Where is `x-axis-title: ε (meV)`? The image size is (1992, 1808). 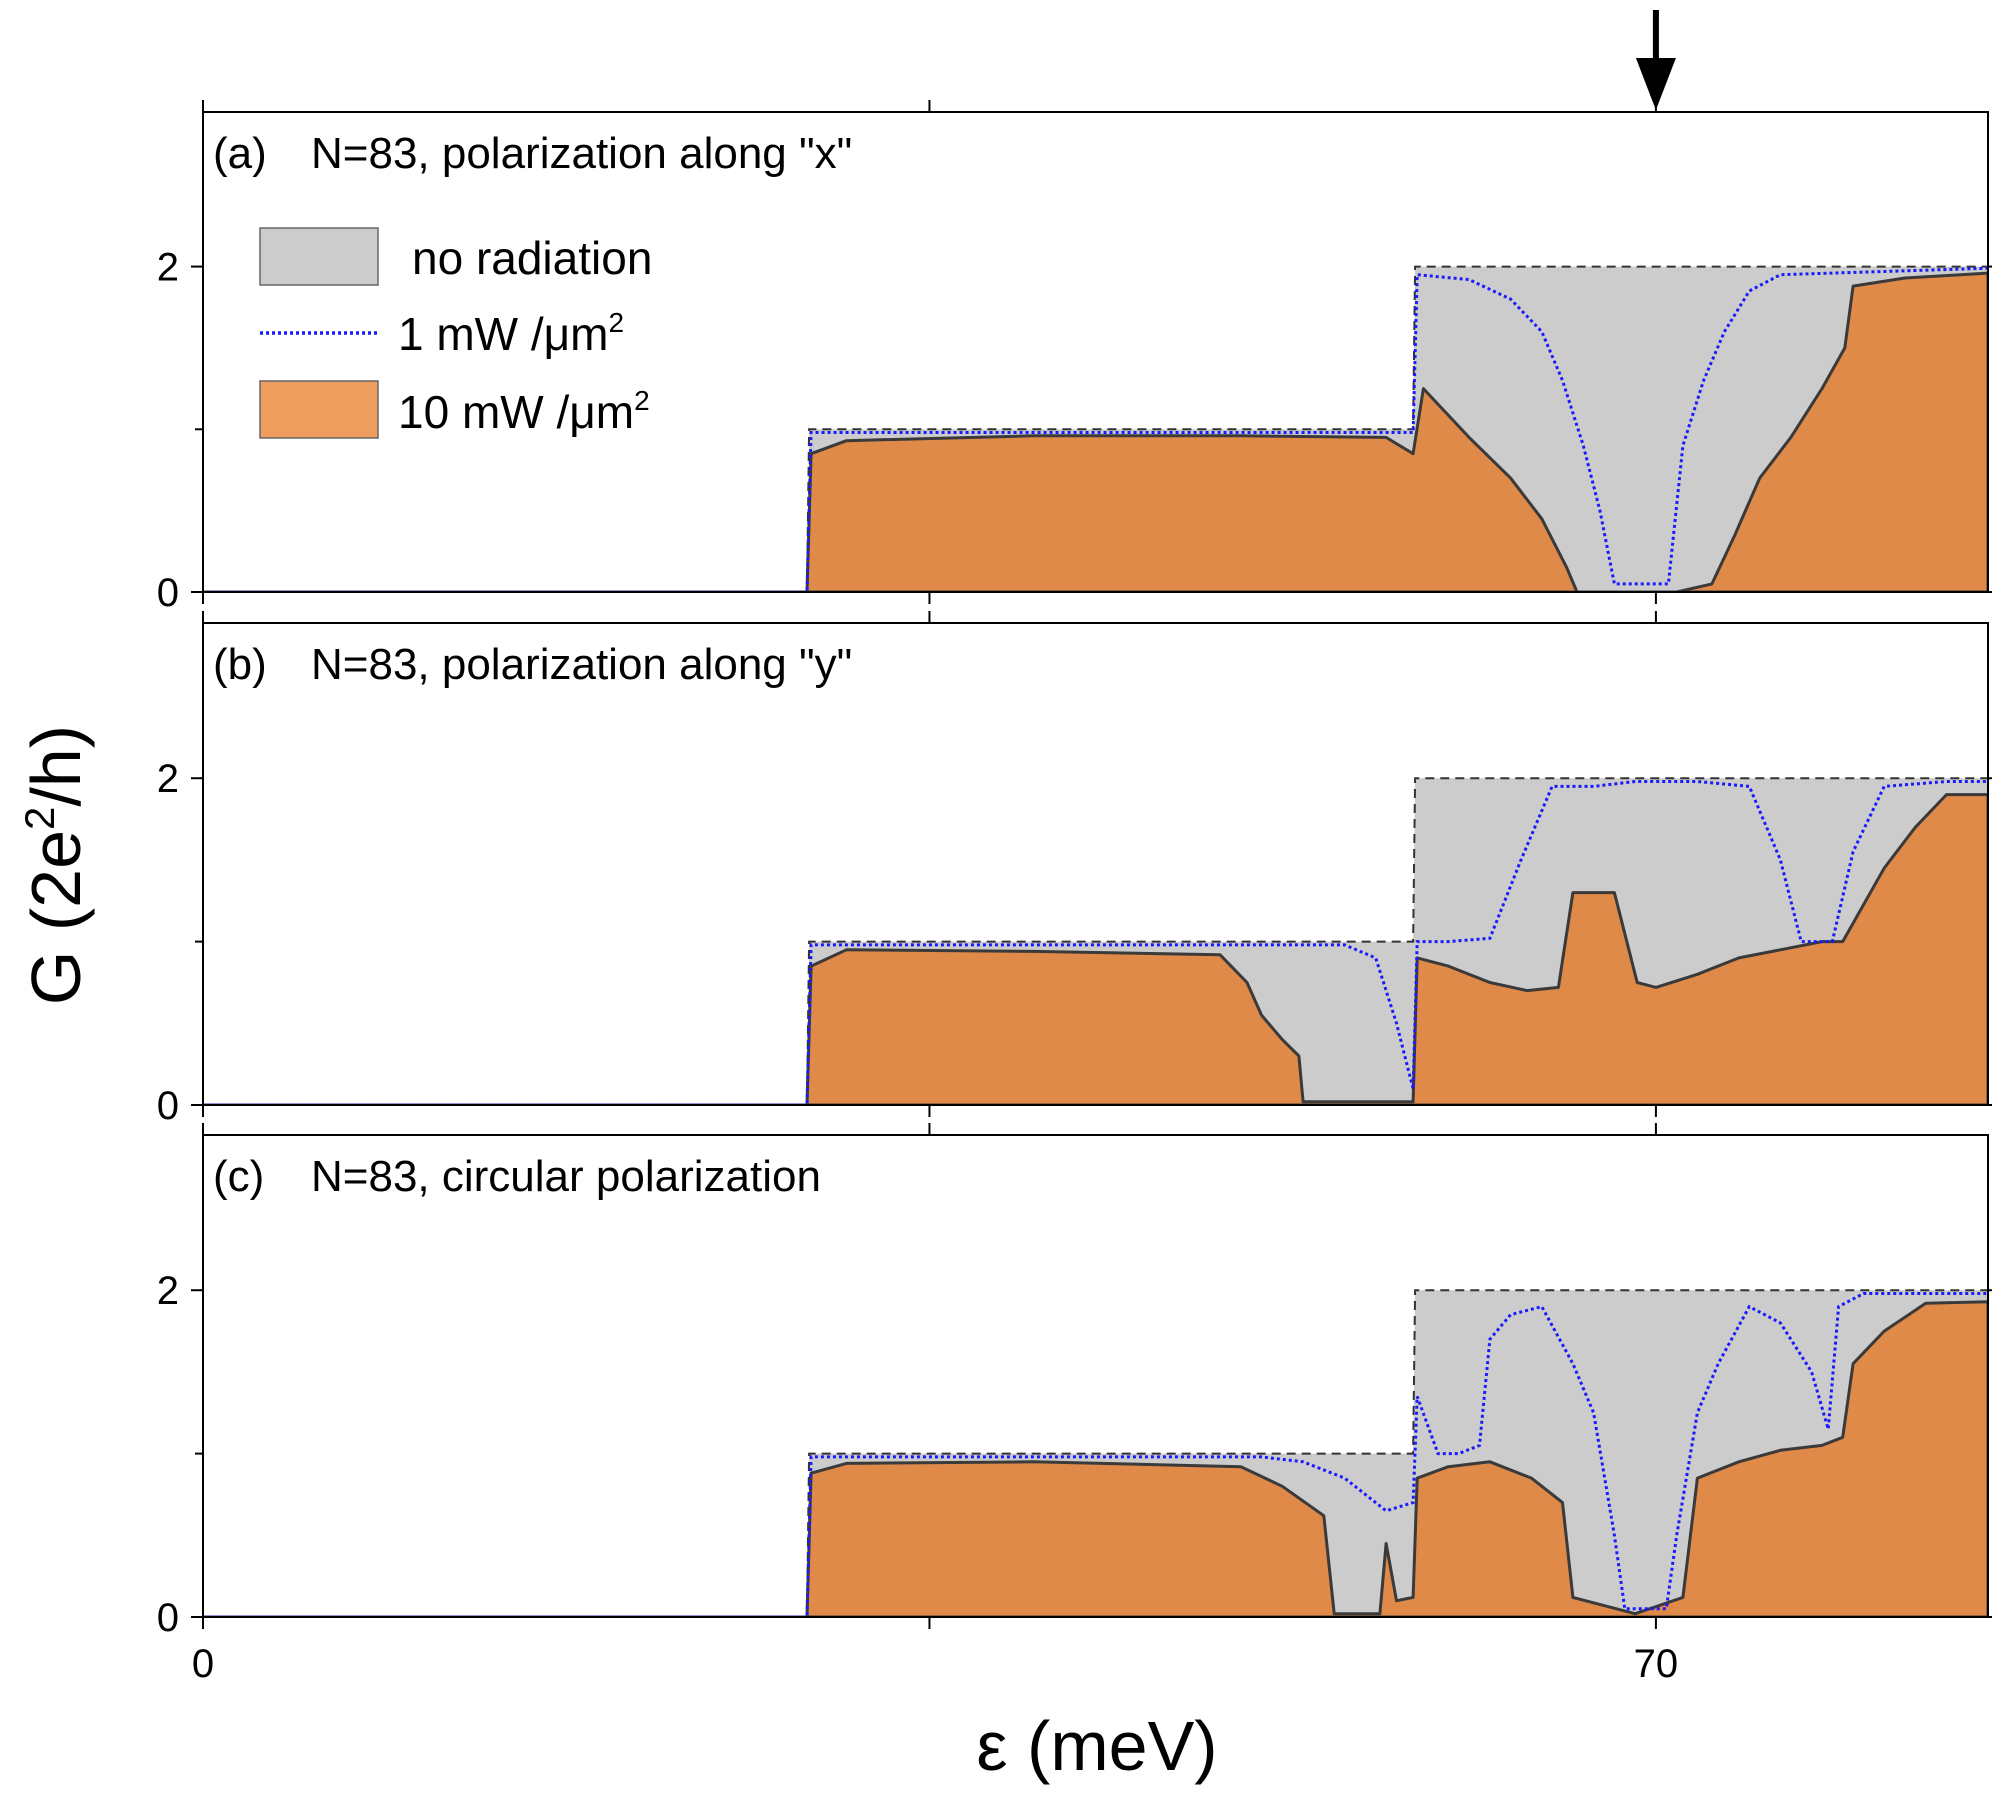 x-axis-title: ε (meV) is located at coordinates (1096, 1746).